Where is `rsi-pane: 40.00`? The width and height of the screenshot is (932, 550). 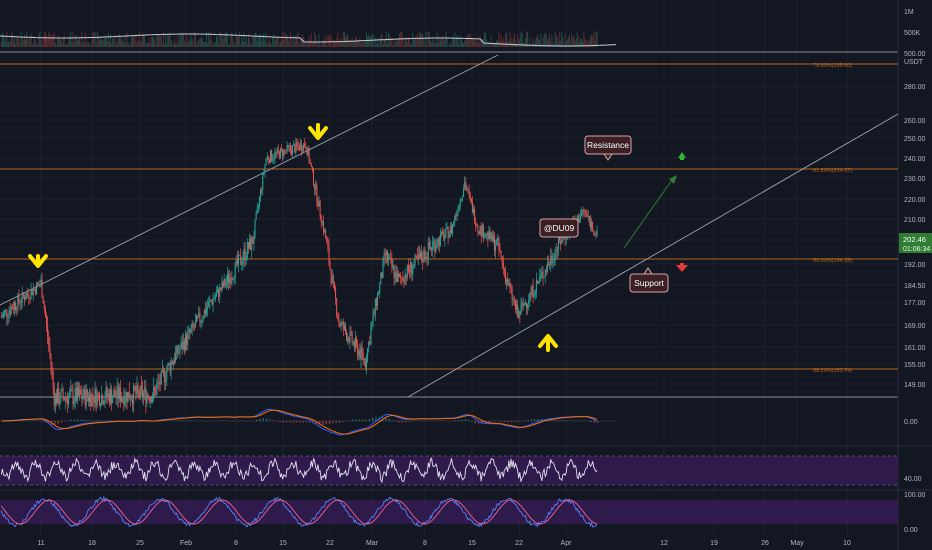 rsi-pane: 40.00 is located at coordinates (461, 470).